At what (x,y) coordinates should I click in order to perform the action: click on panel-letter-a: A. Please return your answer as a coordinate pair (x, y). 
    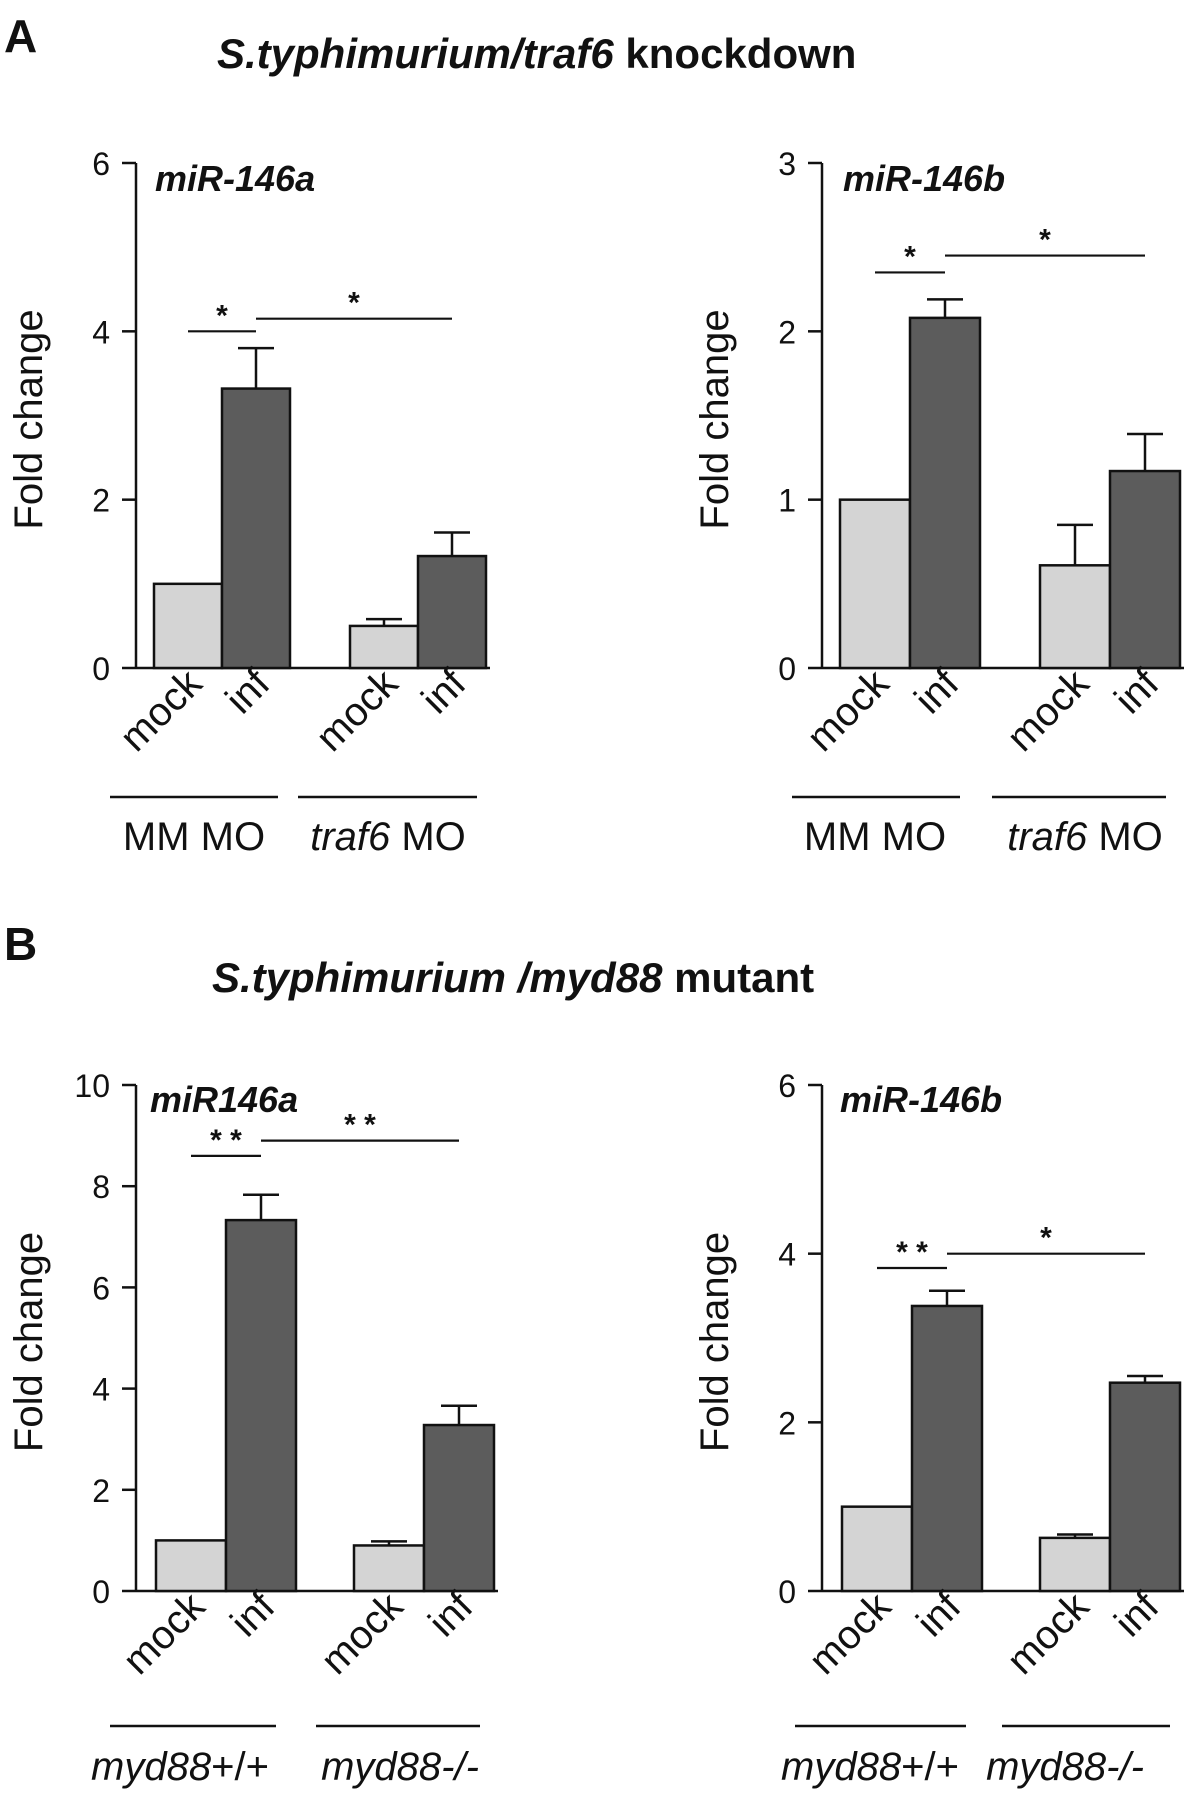
    Looking at the image, I should click on (20, 36).